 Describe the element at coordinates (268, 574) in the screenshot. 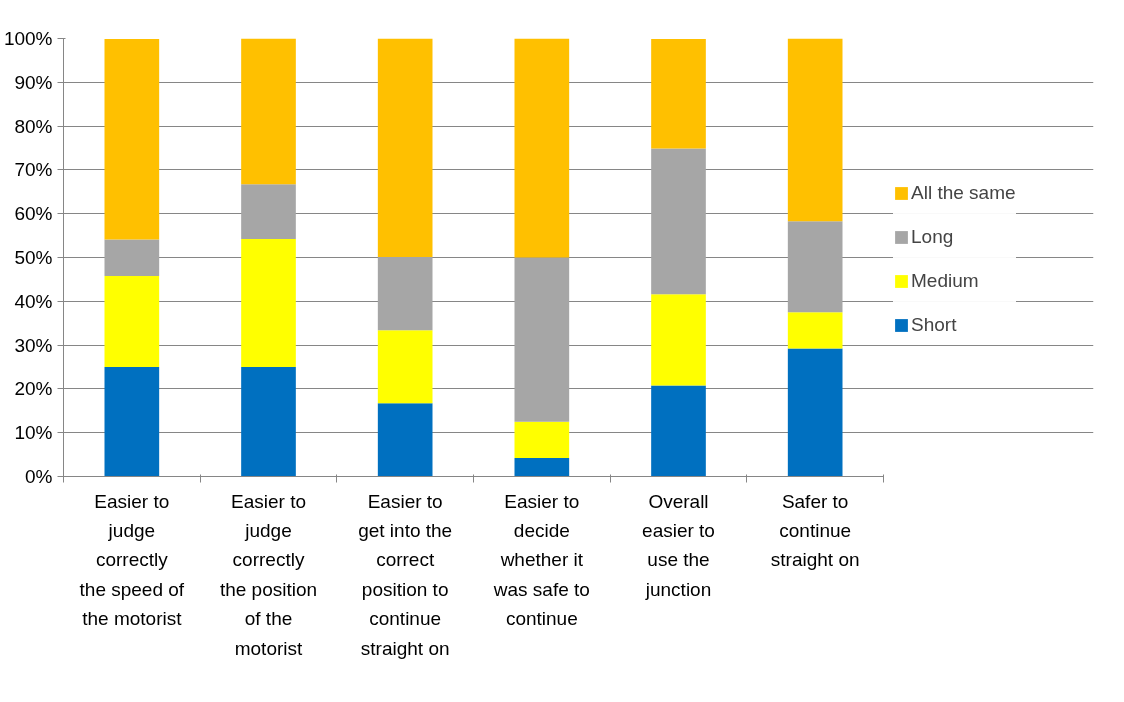

I see `x-tick-label: Easier to judge correctly the position of the motorist` at that location.